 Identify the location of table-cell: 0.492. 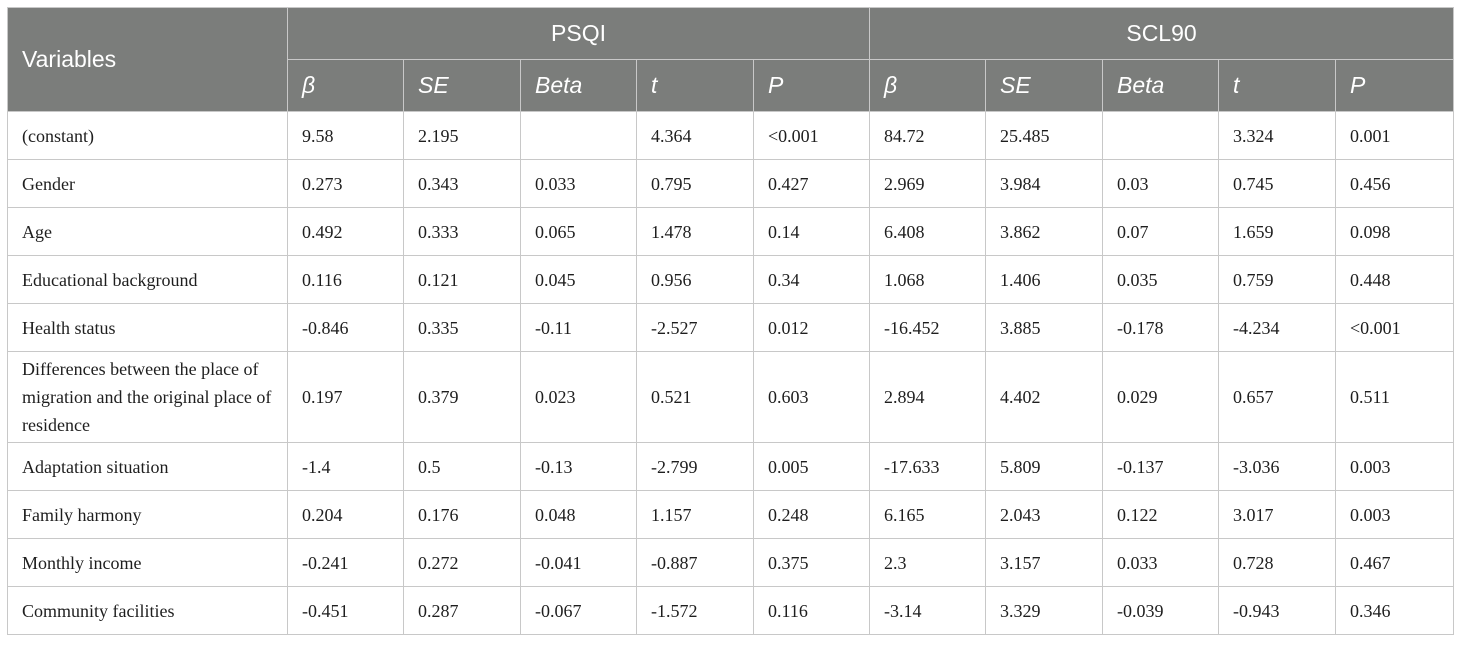
(345, 231).